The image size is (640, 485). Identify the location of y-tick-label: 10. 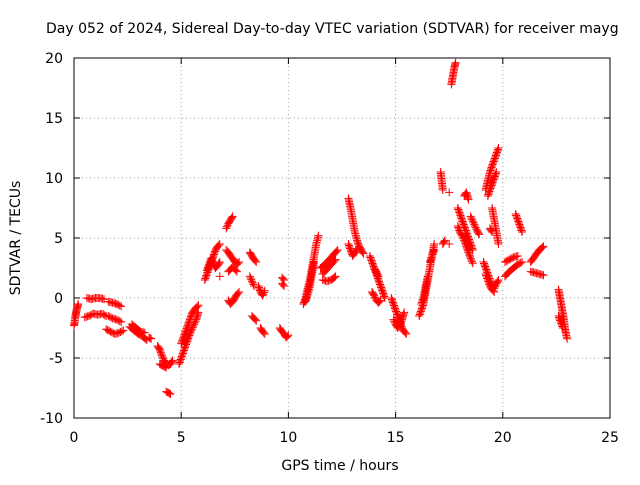
(54, 179).